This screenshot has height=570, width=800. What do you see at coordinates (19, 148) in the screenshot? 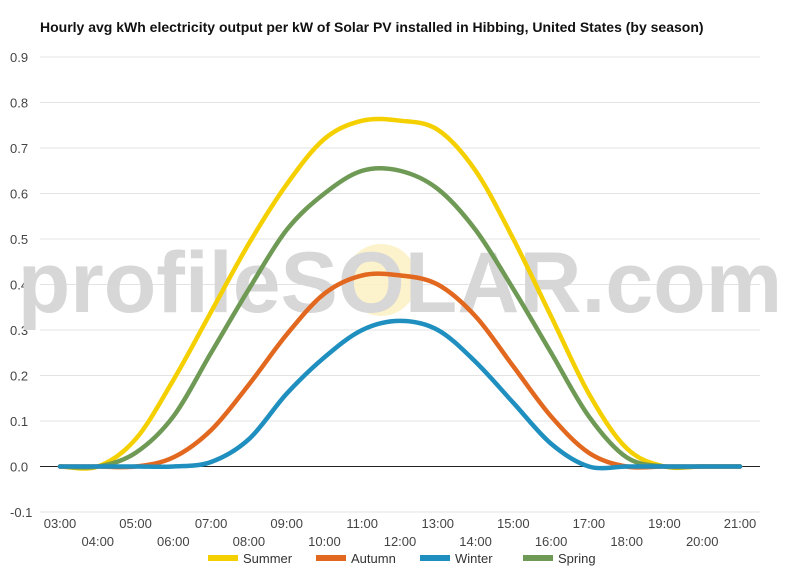
I see `y-tick-label: 0.7` at bounding box center [19, 148].